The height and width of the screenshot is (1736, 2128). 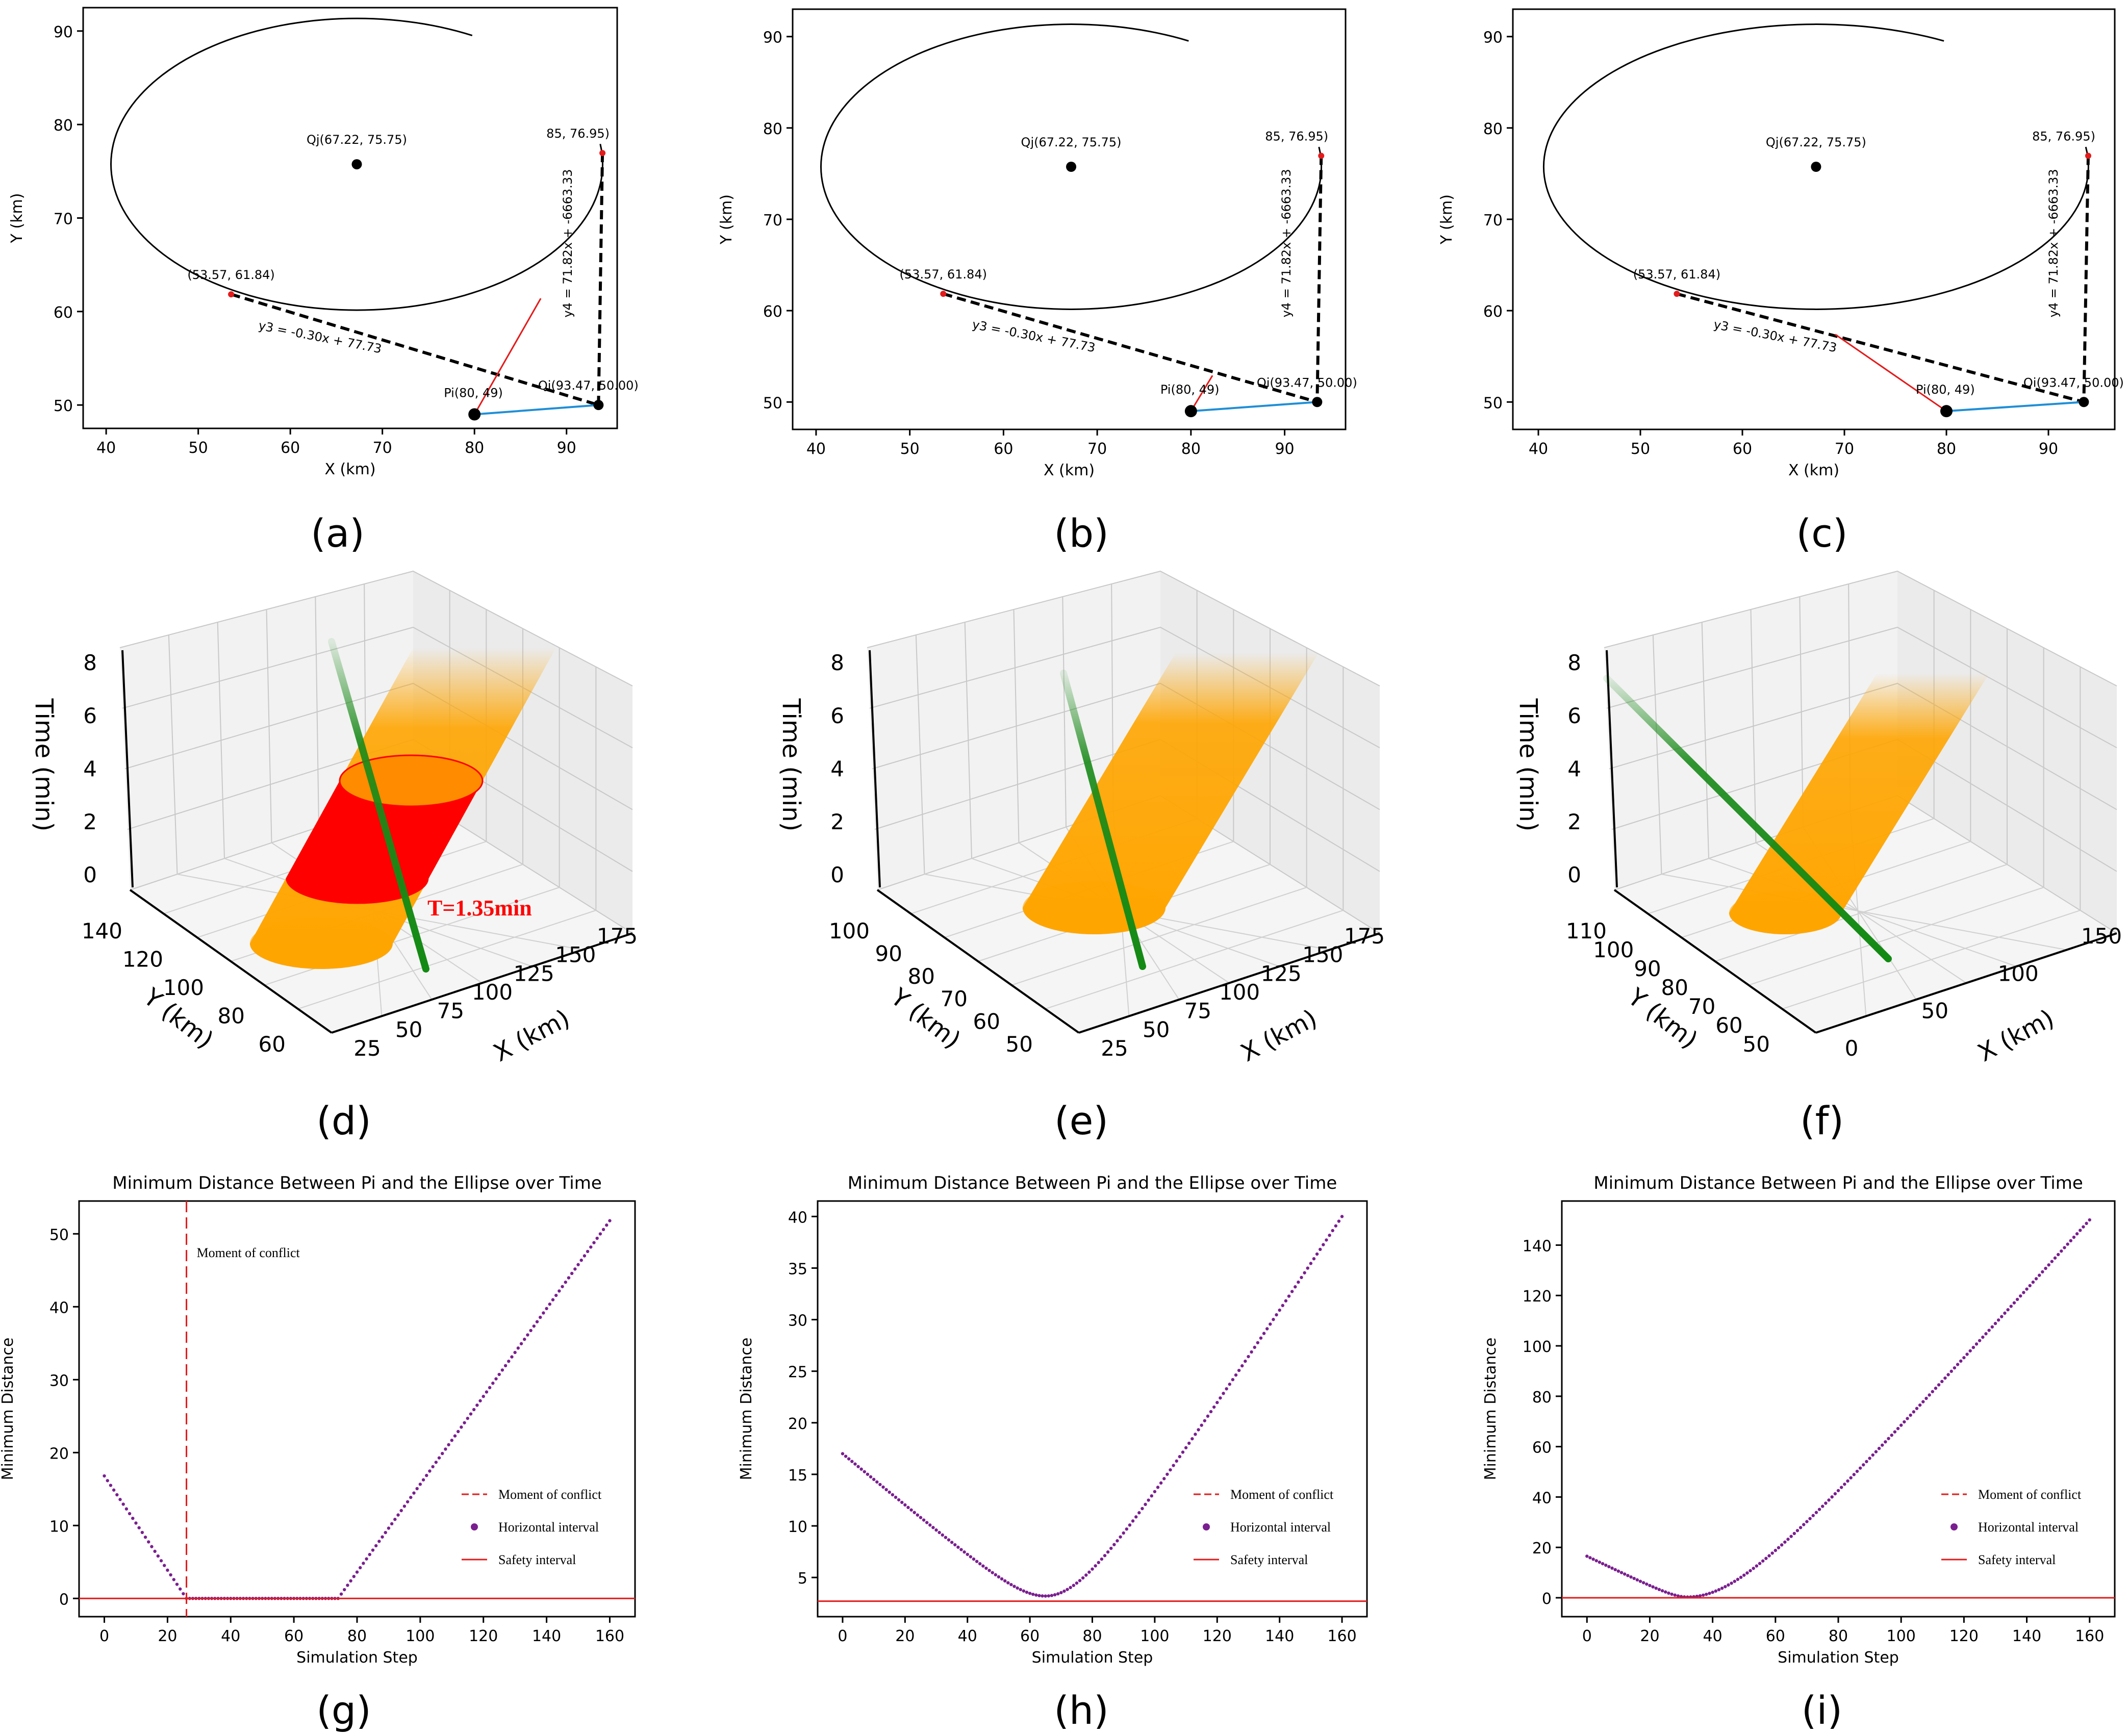 I want to click on x-tick-label: 140, so click(x=1280, y=1636).